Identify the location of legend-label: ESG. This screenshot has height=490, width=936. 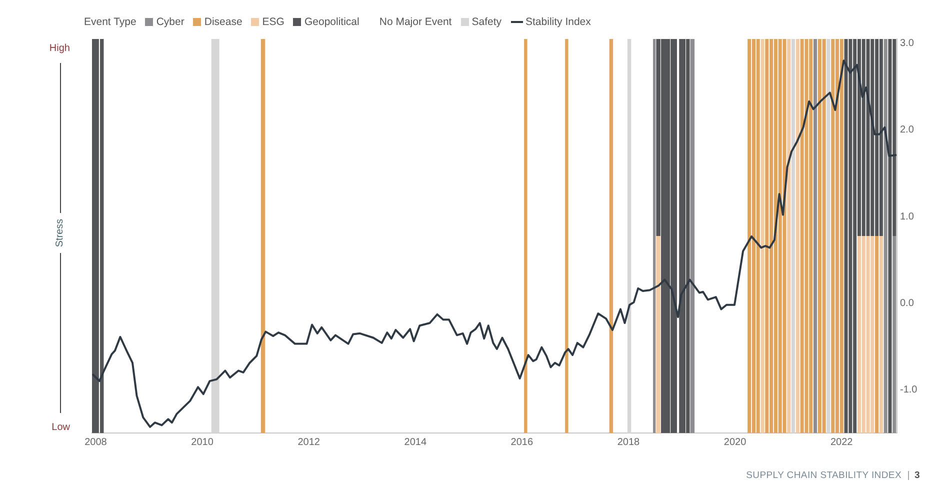
(273, 22).